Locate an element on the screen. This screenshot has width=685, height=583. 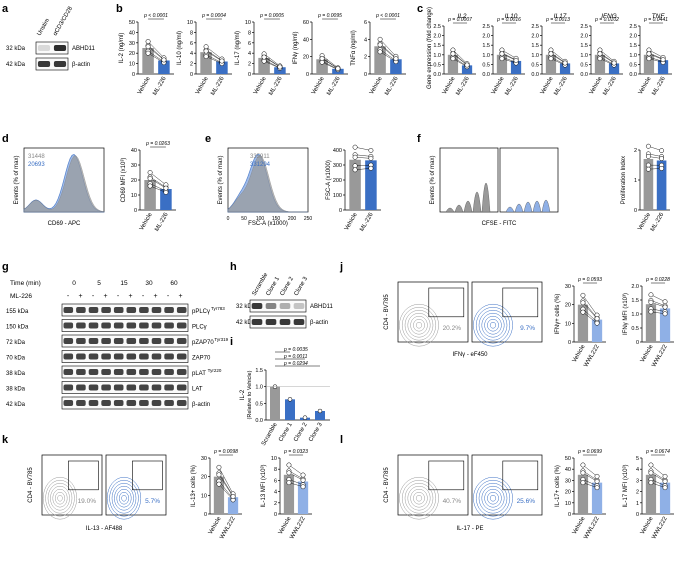
y-tick-label: 20 is located at coordinates (306, 58).